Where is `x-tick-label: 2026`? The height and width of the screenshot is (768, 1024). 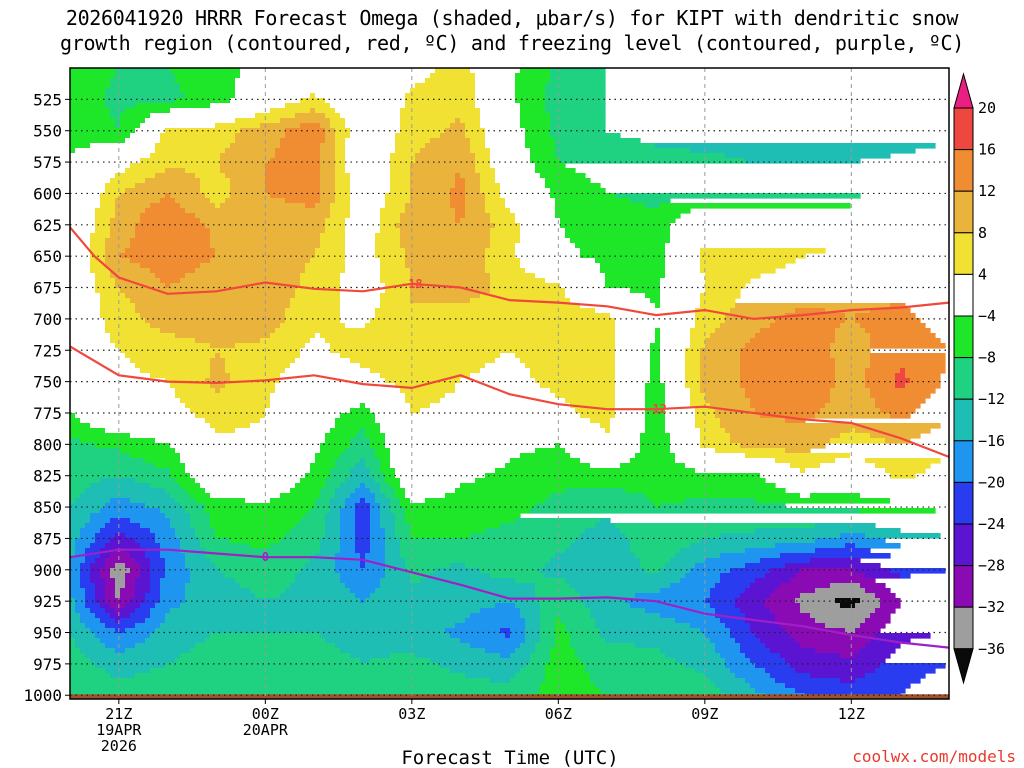 x-tick-label: 2026 is located at coordinates (119, 746).